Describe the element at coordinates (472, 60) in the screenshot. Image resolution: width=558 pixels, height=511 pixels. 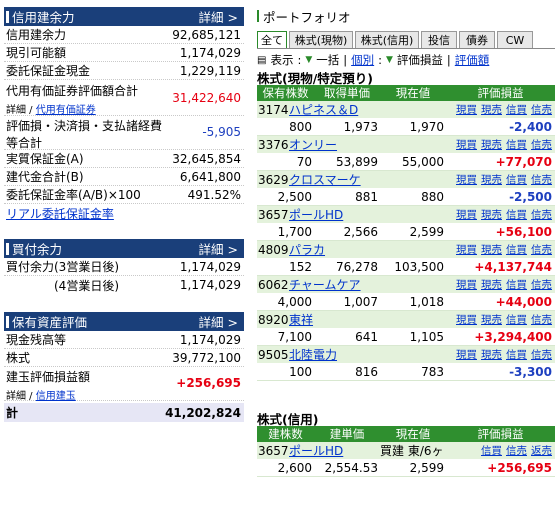
I see `amount-link: 評価額` at that location.